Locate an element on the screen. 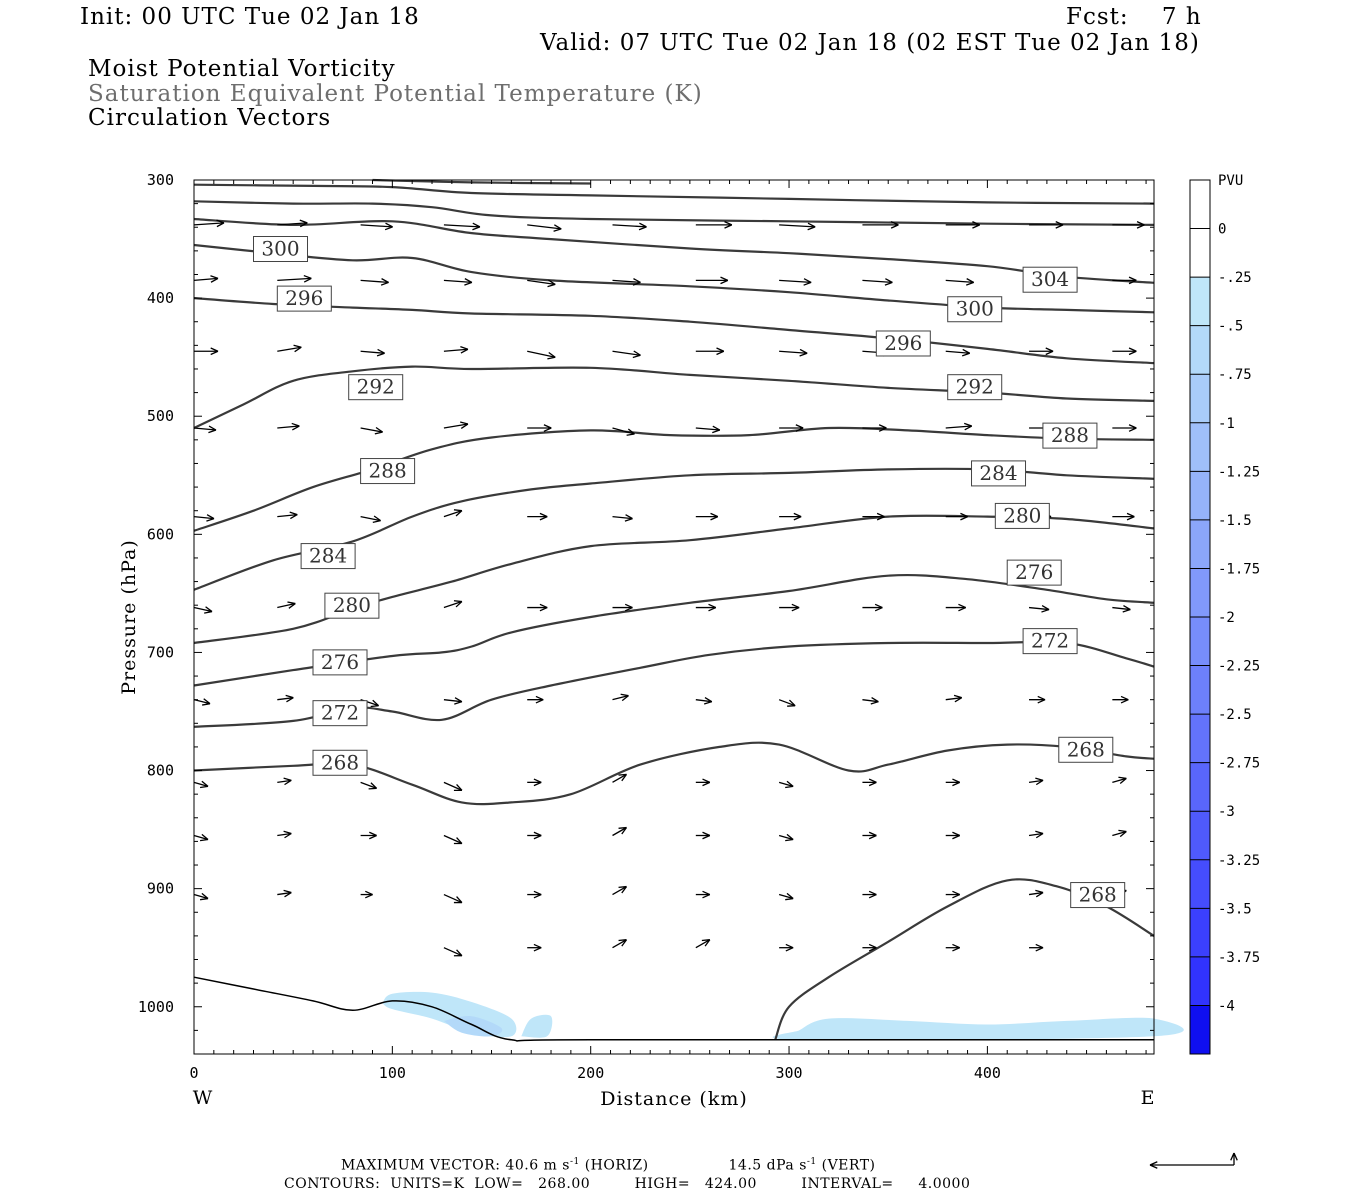 The image size is (1350, 1200). contour-label: 268 is located at coordinates (1086, 749).